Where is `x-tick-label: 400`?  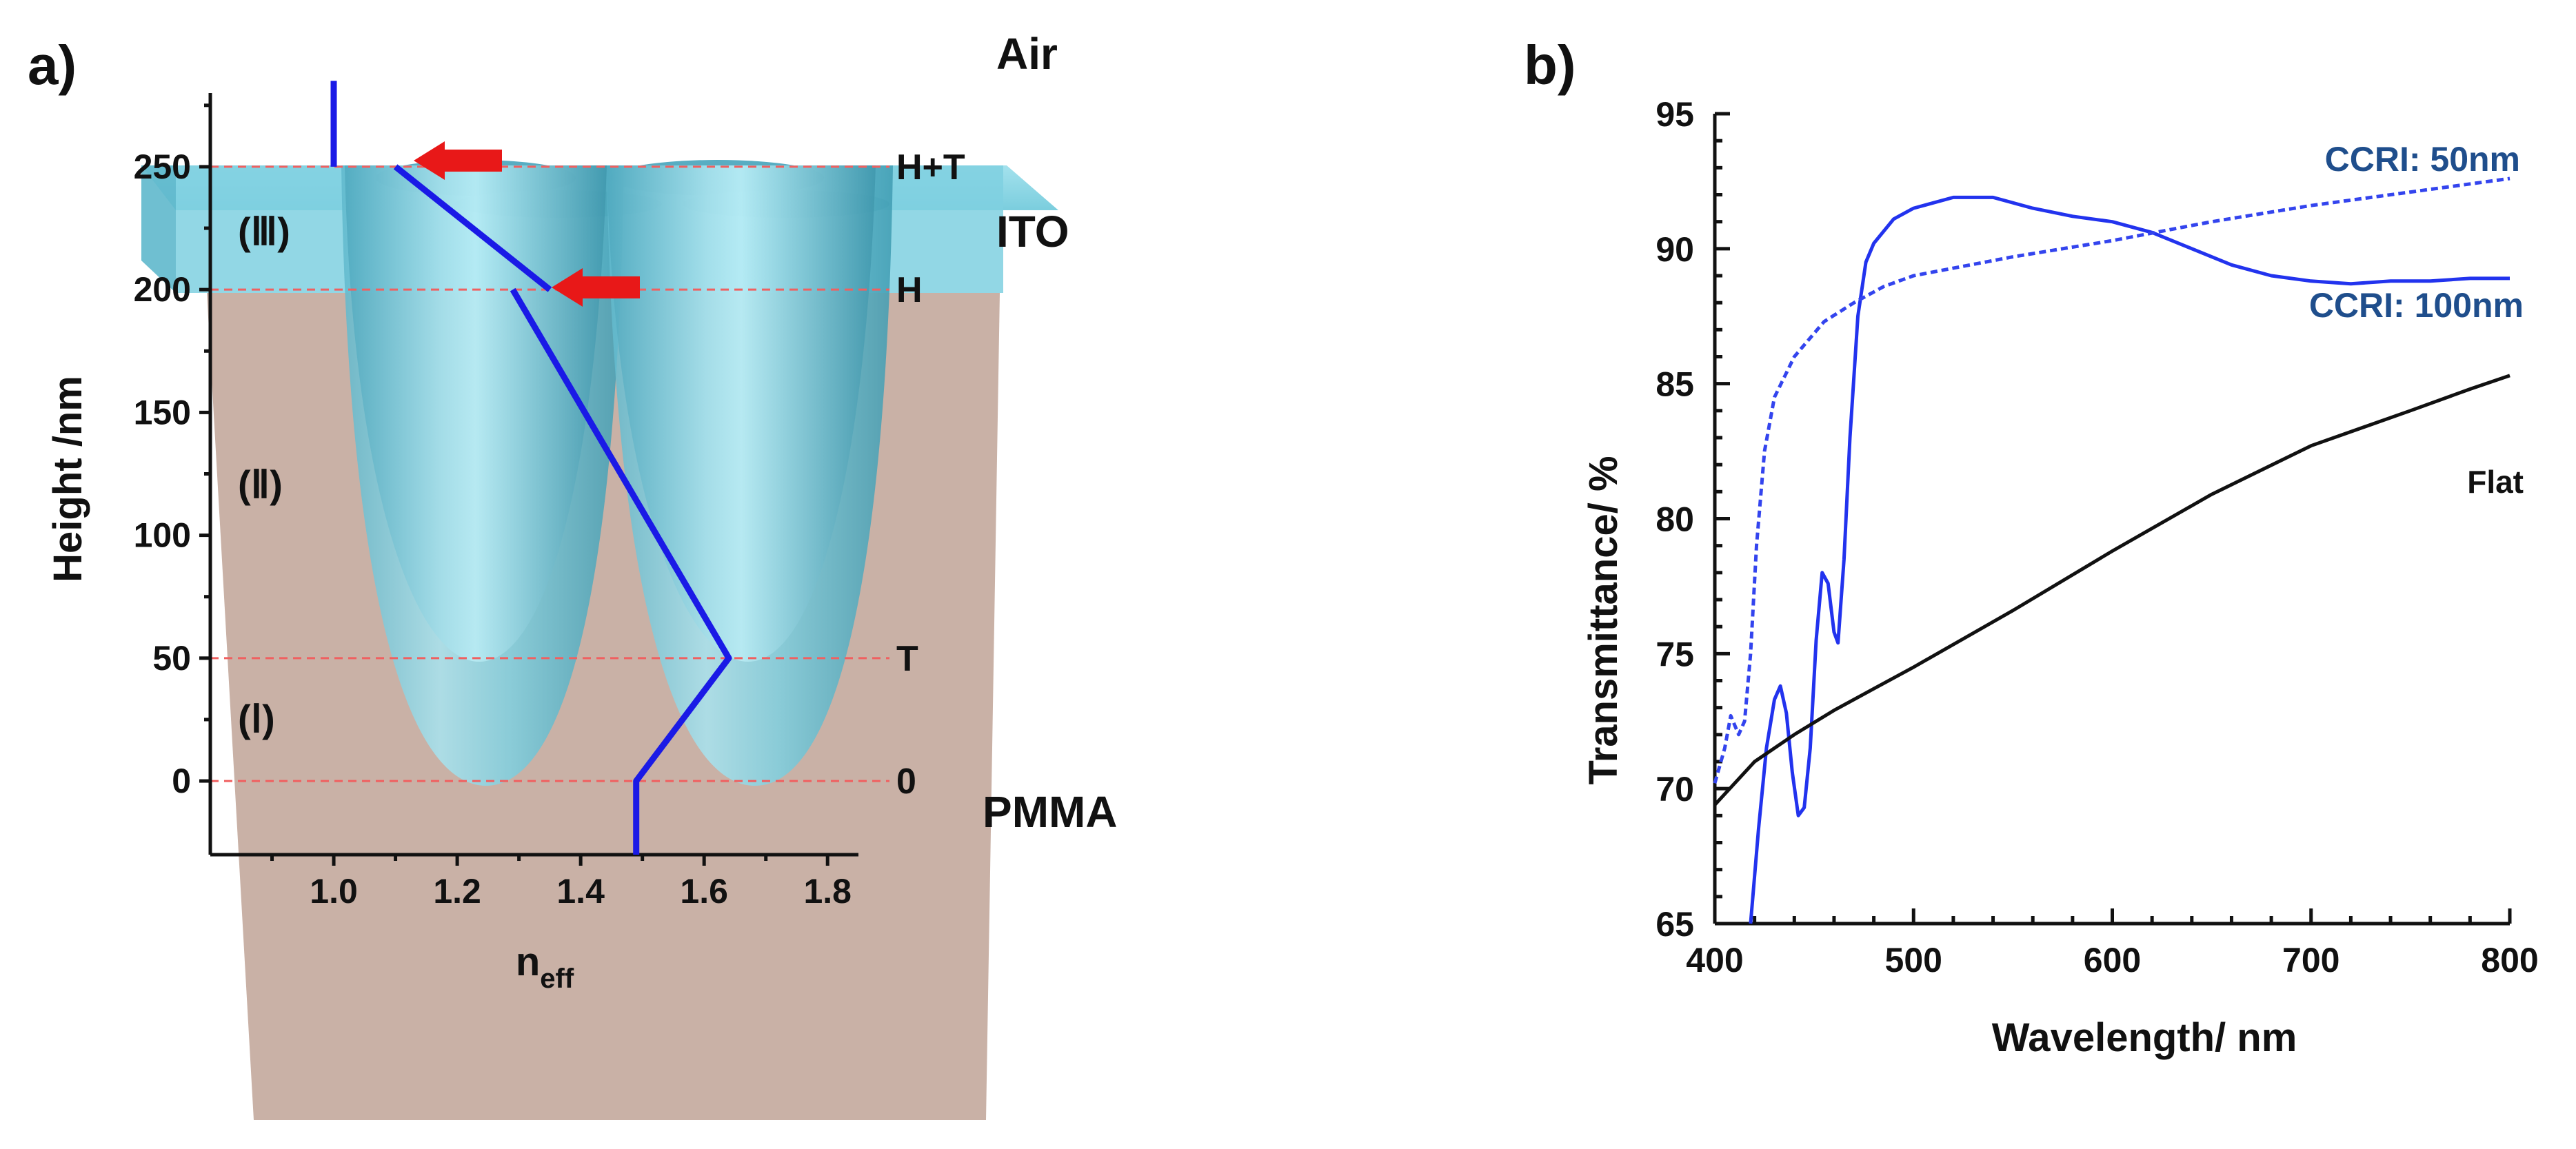 x-tick-label: 400 is located at coordinates (1714, 960).